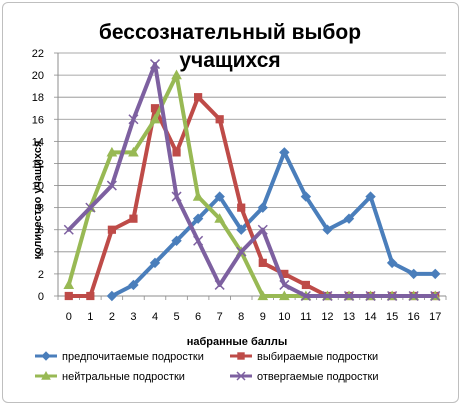 Image resolution: width=463 pixels, height=407 pixels. What do you see at coordinates (392, 317) in the screenshot?
I see `x-tick-label: 15` at bounding box center [392, 317].